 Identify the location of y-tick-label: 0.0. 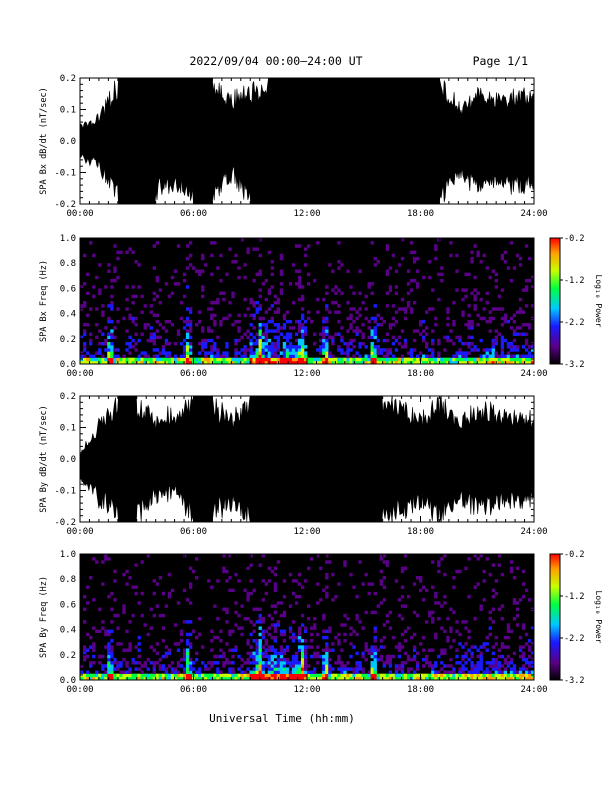
(68, 365).